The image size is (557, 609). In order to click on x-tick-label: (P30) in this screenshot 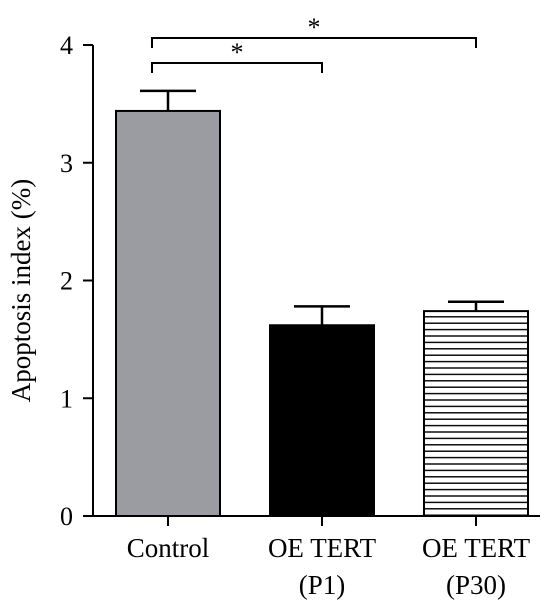, I will do `click(476, 585)`.